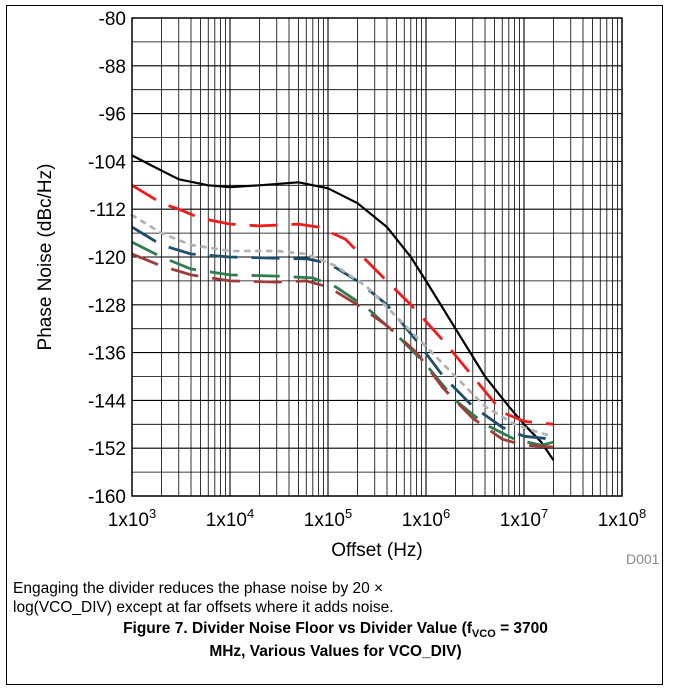 The height and width of the screenshot is (691, 673). I want to click on x-tick-label: 1x10⁷, so click(524, 518).